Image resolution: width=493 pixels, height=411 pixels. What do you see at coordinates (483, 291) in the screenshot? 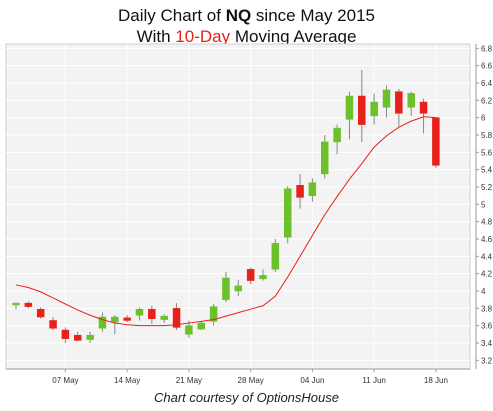
I see `y-tick-label: 4` at bounding box center [483, 291].